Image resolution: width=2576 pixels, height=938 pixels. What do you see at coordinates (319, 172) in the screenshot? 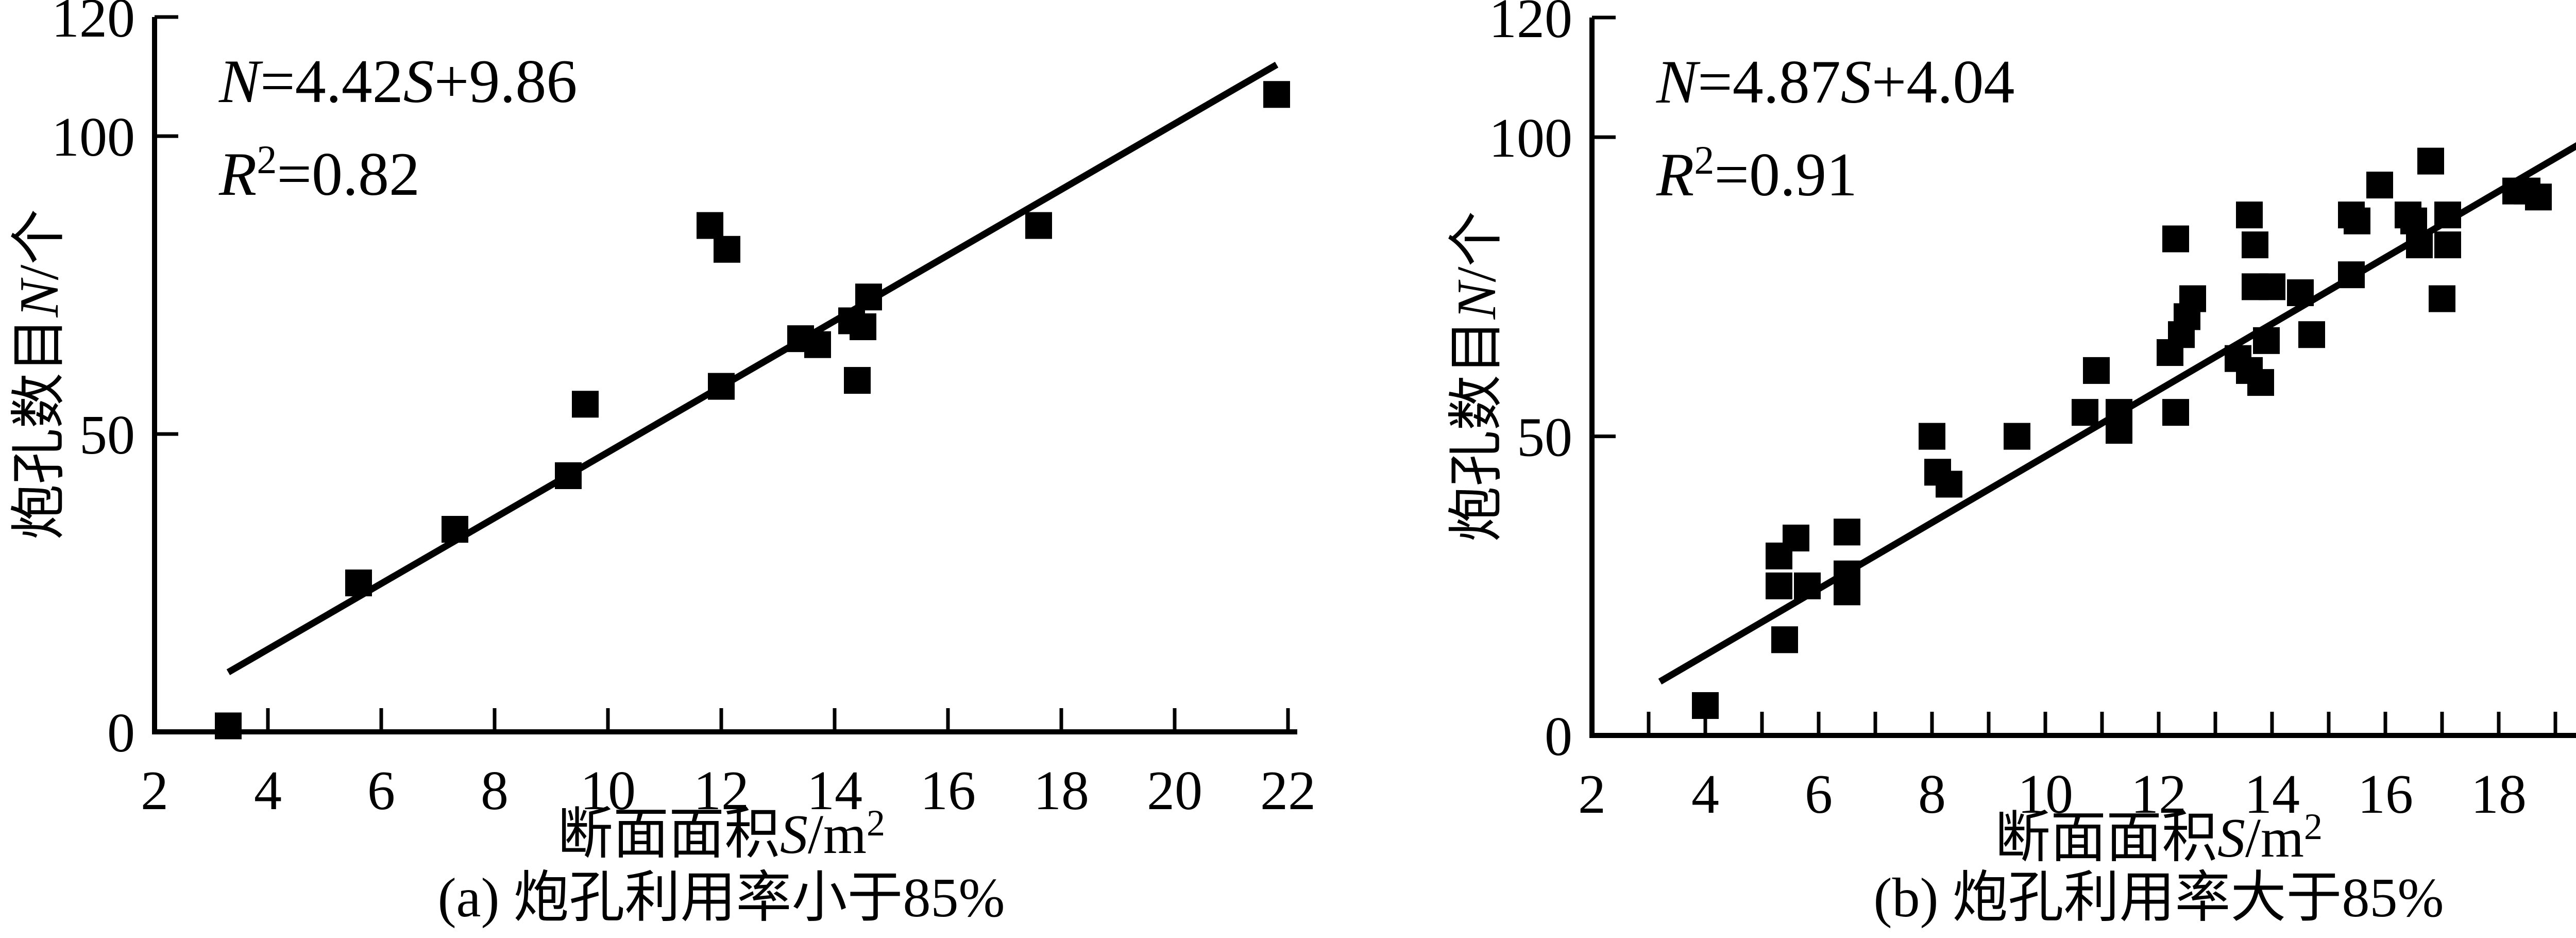
I see `r-squared-label: R2=0.82` at bounding box center [319, 172].